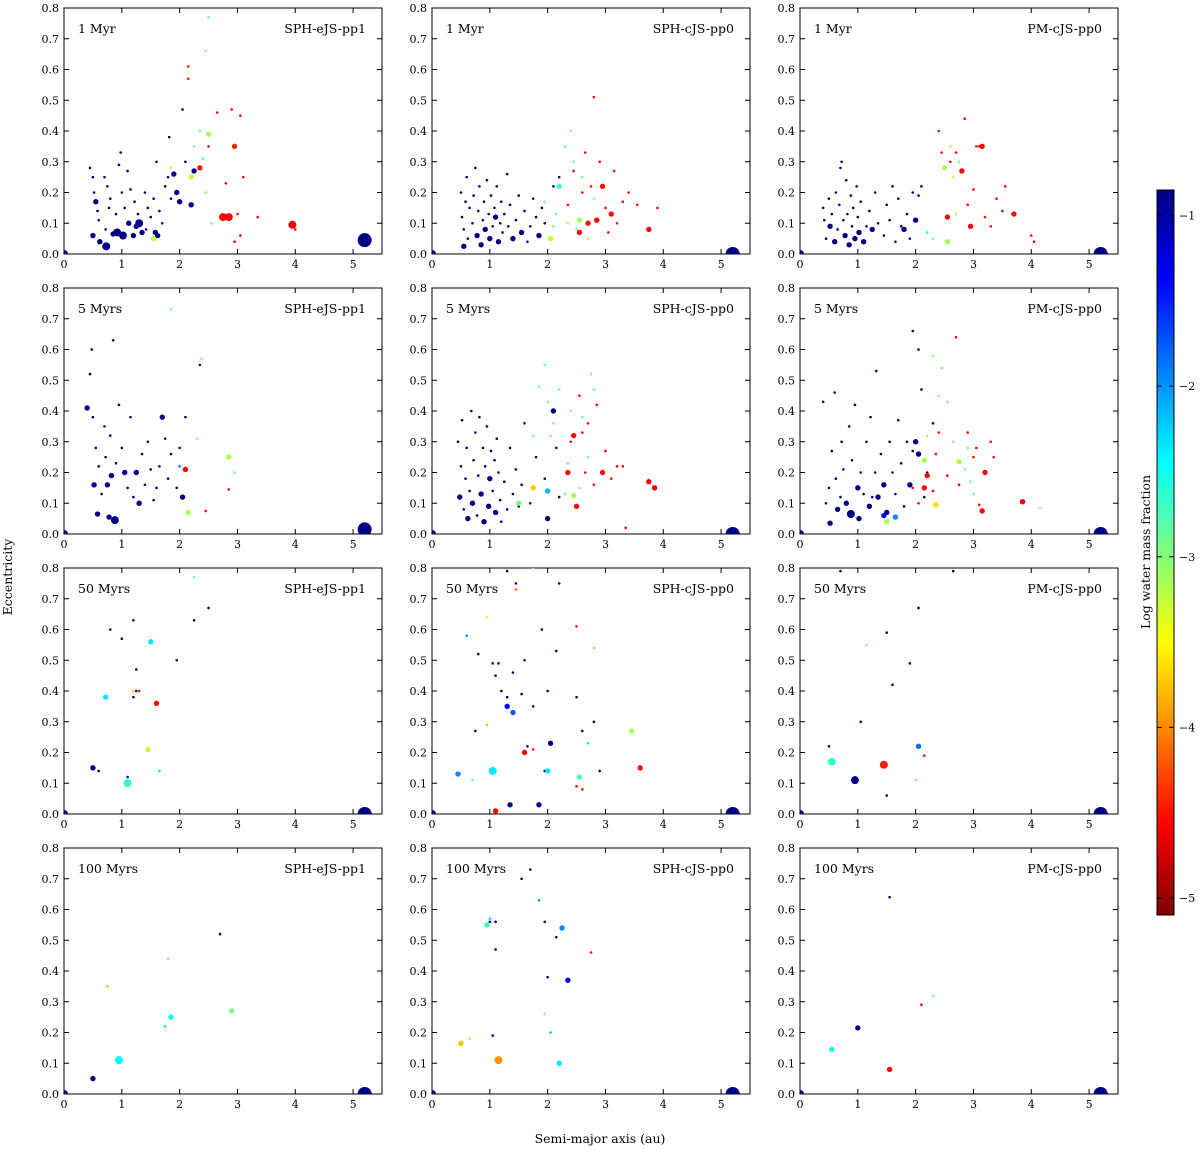  What do you see at coordinates (472, 588) in the screenshot?
I see `time-label: 50 Myrs` at bounding box center [472, 588].